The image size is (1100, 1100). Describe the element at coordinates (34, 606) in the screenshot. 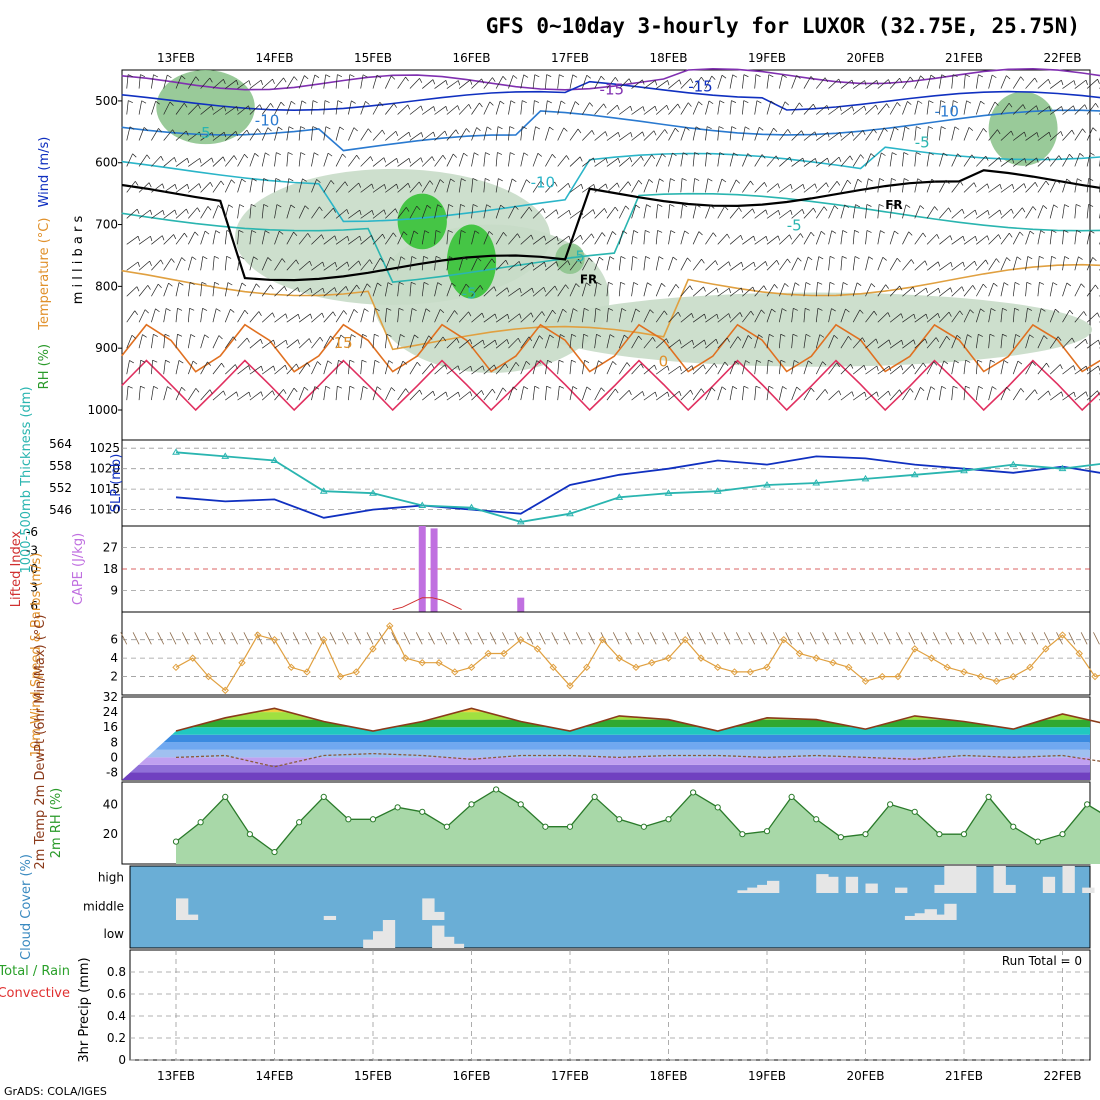

I see `li-tick-6: 6` at that location.